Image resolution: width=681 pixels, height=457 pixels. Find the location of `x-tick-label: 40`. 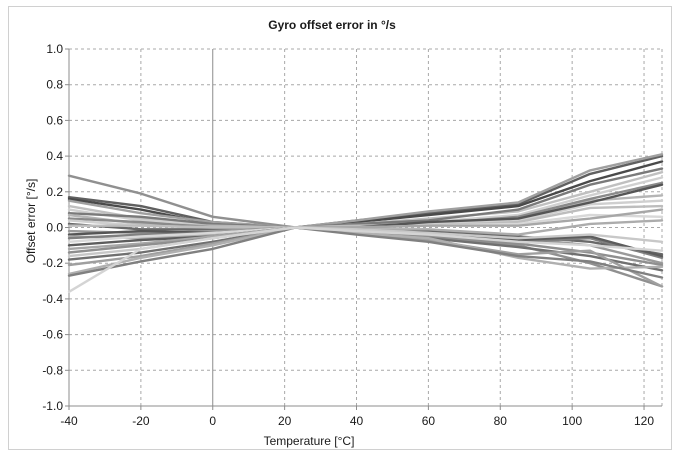

x-tick-label: 40 is located at coordinates (357, 421).